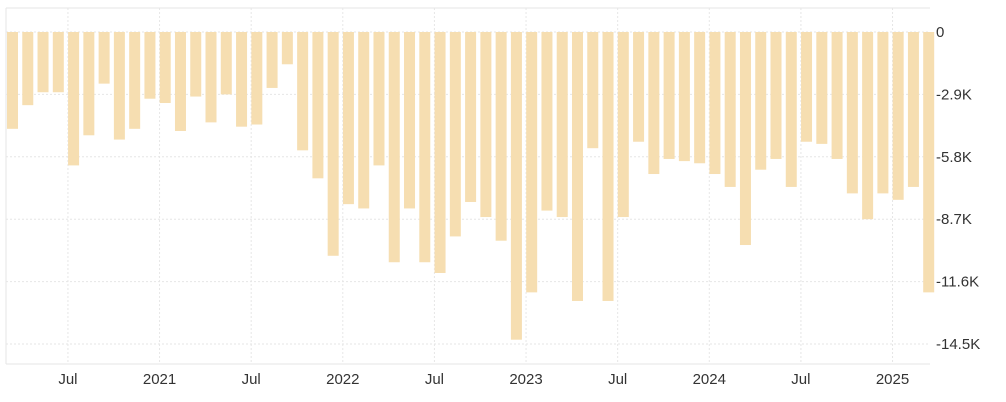  What do you see at coordinates (954, 157) in the screenshot?
I see `y-tick-label: -5.8K` at bounding box center [954, 157].